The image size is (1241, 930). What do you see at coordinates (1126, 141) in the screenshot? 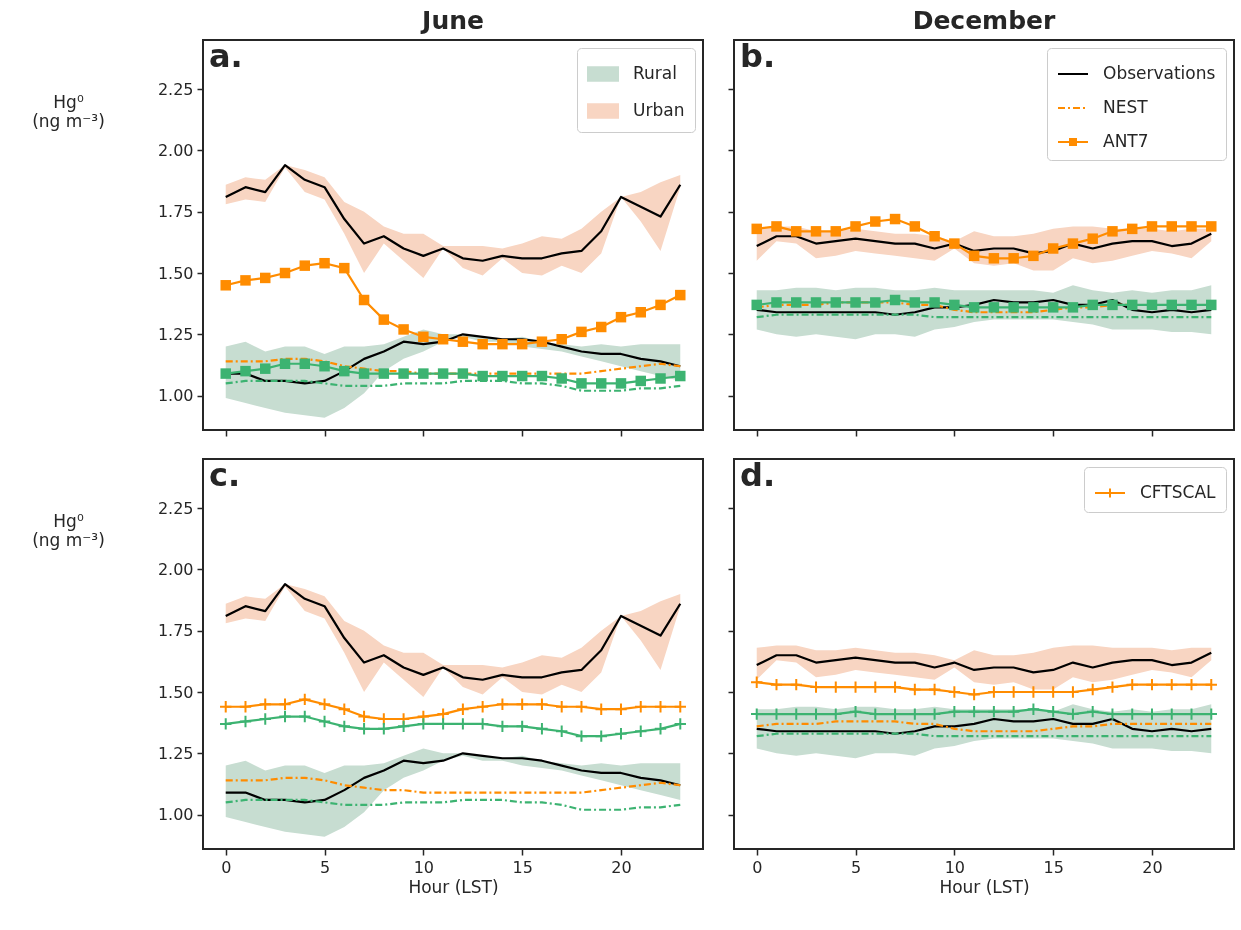
I see `legend-label: ANT7` at bounding box center [1126, 141].